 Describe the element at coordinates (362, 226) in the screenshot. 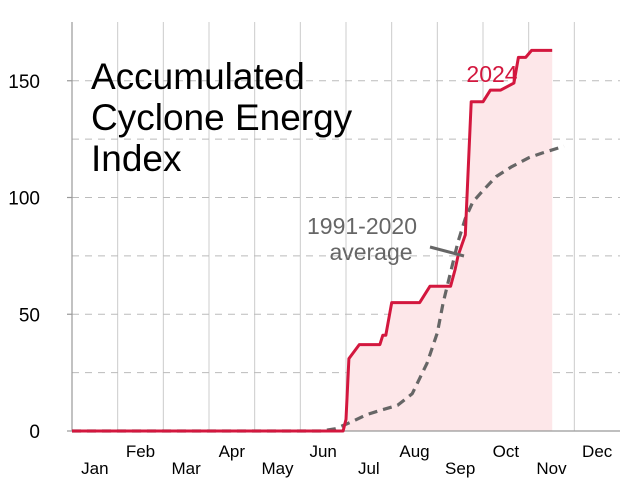

I see `average-label-line-1: 1991-2020` at that location.